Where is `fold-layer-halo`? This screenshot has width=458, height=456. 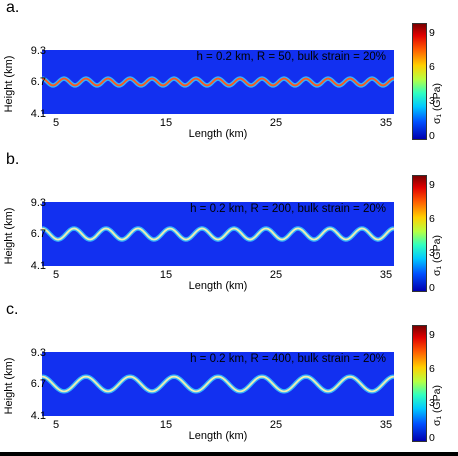 fold-layer-halo is located at coordinates (218, 384).